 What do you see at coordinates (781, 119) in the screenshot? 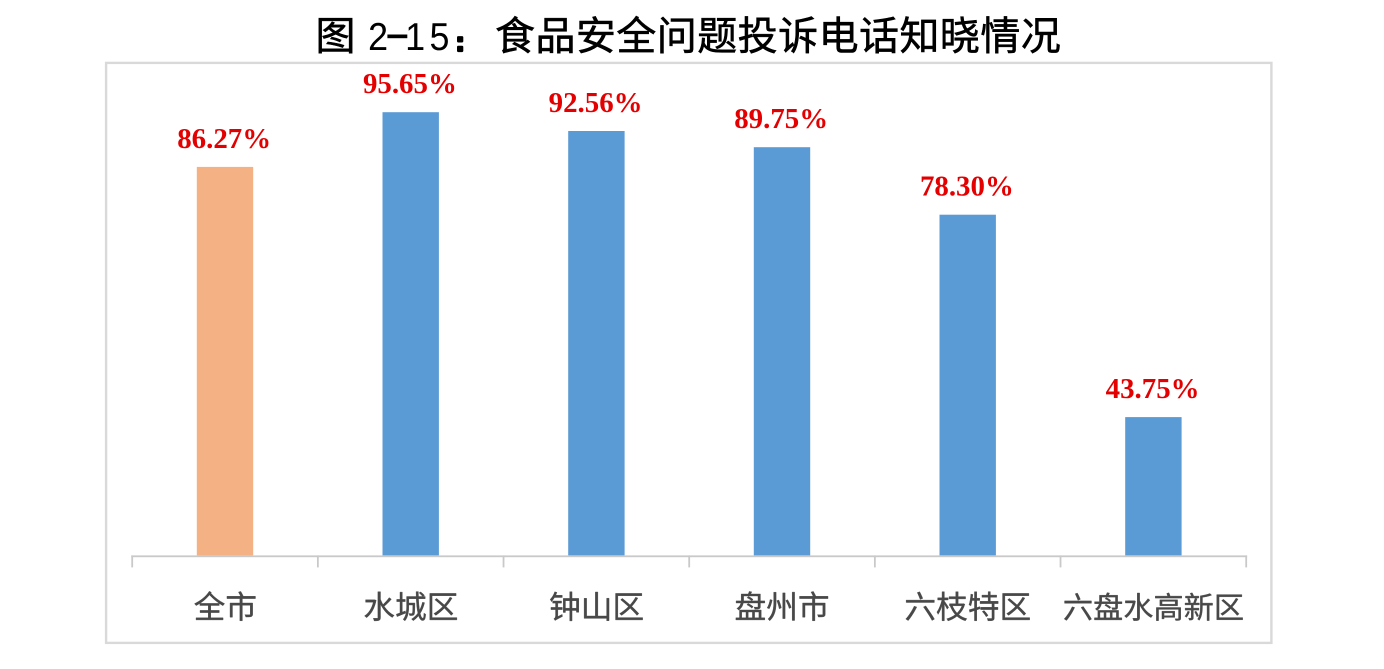
I see `svg-text: 89.75%` at bounding box center [781, 119].